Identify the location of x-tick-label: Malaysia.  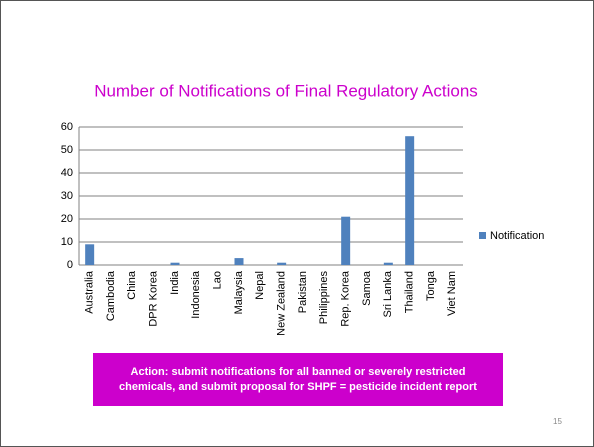
(239, 292).